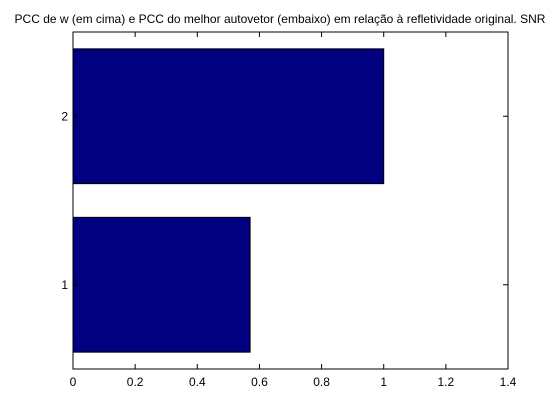 The image size is (560, 420). Describe the element at coordinates (321, 382) in the screenshot. I see `x-tick-label-4: 0.8` at that location.